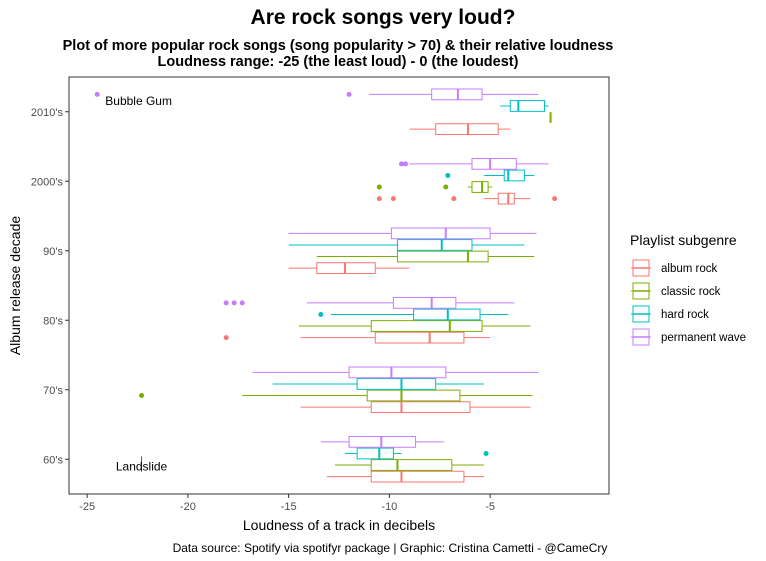  I want to click on legend-label-album-rock: album rock, so click(689, 269).